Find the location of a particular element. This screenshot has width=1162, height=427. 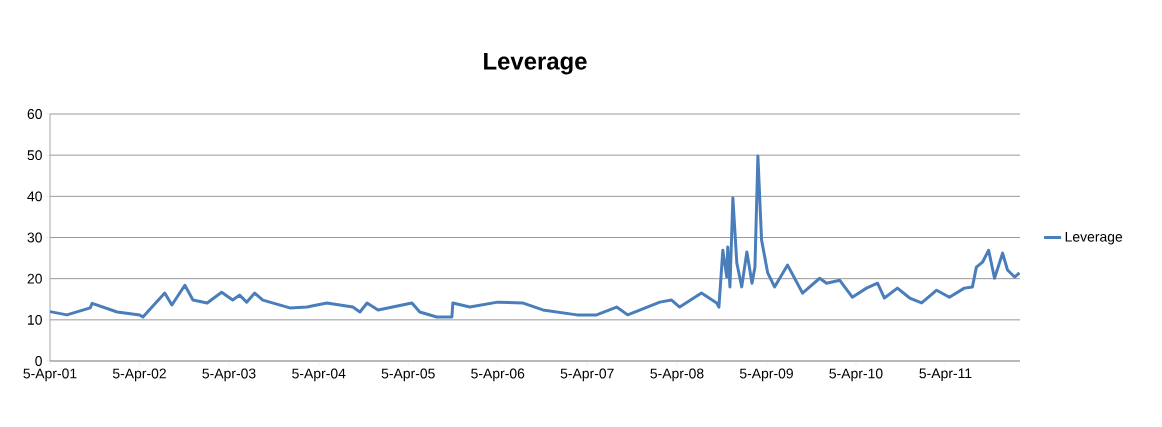

y-tick-label: 50 is located at coordinates (34, 155).